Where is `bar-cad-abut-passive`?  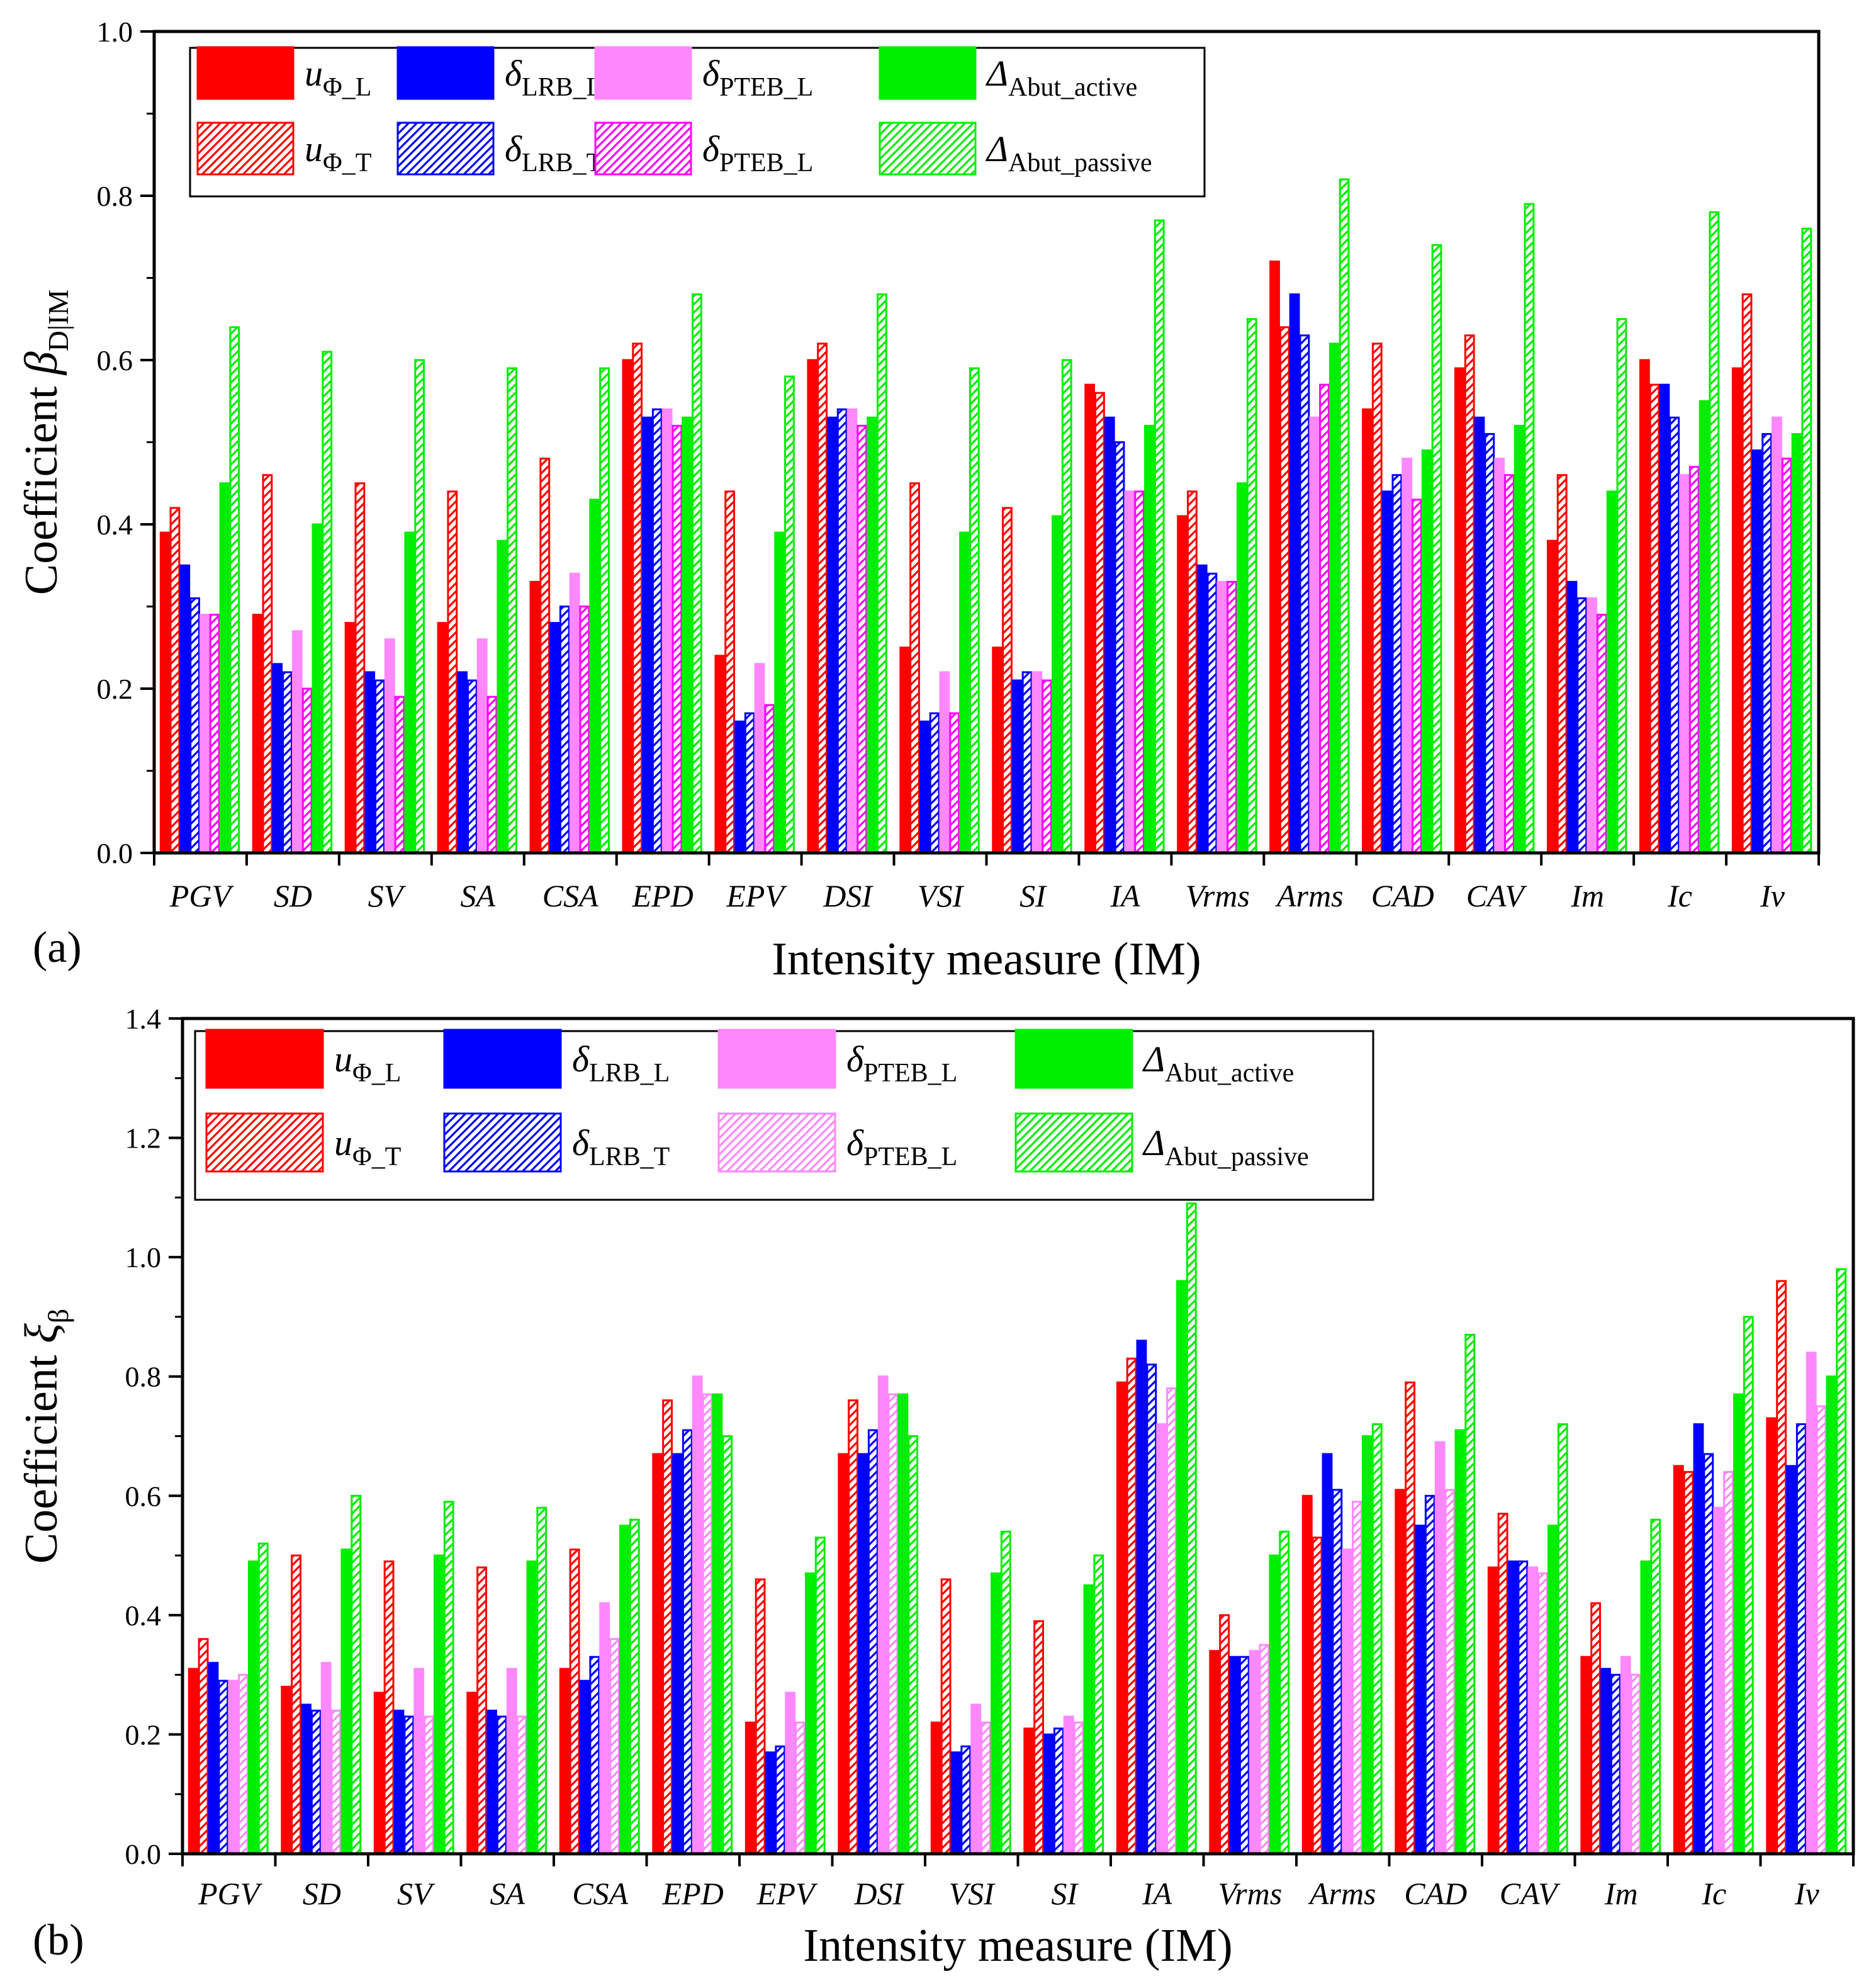 bar-cad-abut-passive is located at coordinates (1436, 549).